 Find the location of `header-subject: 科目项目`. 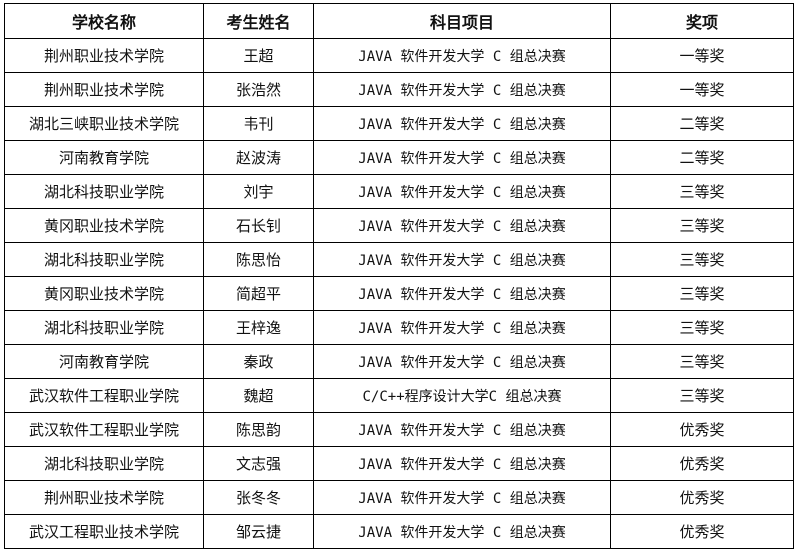

header-subject: 科目项目 is located at coordinates (462, 21).